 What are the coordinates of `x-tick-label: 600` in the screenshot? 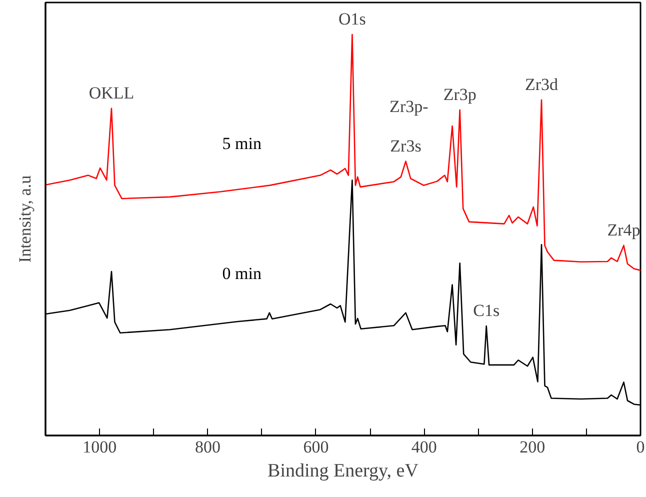 It's located at (316, 447).